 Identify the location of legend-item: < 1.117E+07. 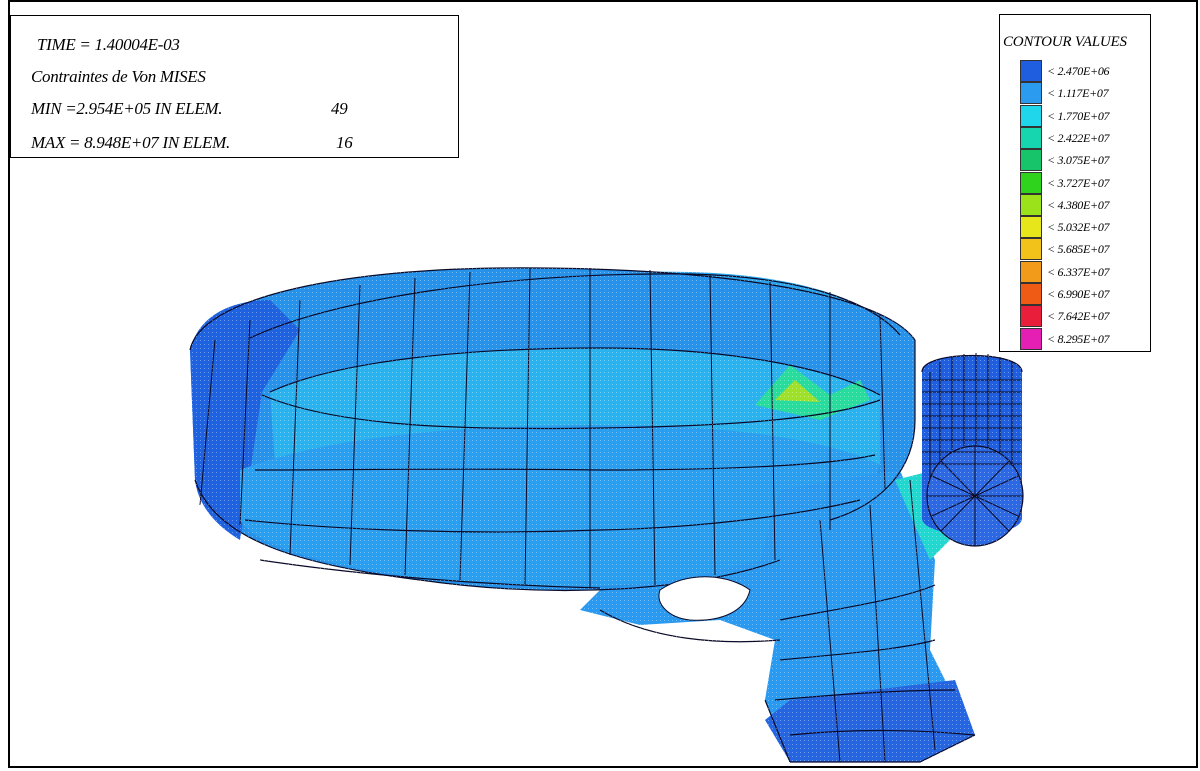
(1086, 93).